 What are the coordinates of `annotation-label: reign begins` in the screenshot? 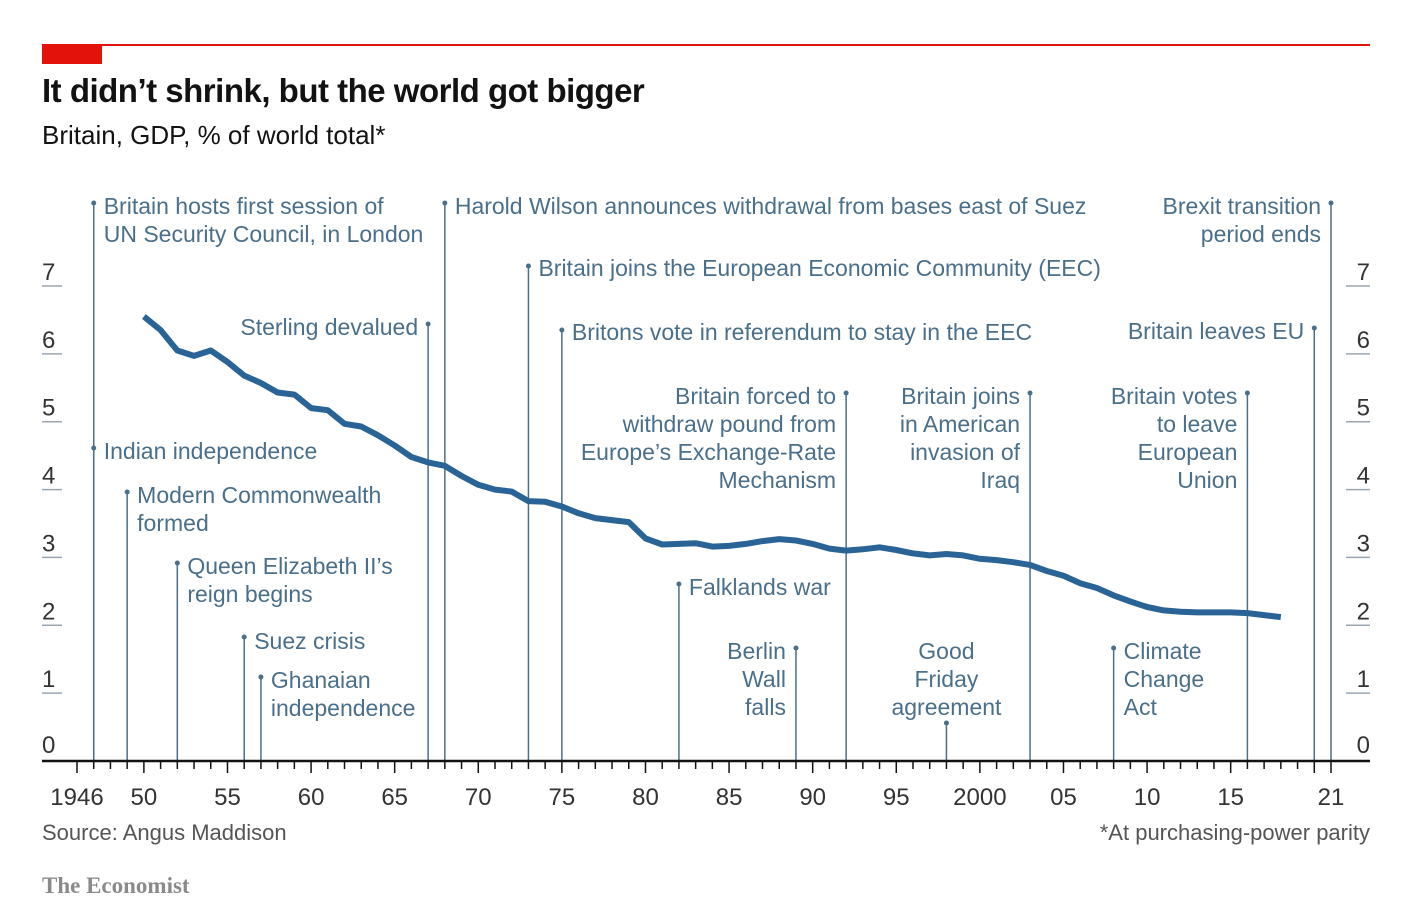 It's located at (249, 594).